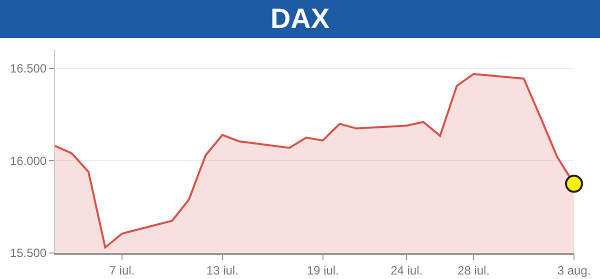 This screenshot has width=600, height=279. Describe the element at coordinates (28, 69) in the screenshot. I see `y-tick-label: 16.500` at that location.